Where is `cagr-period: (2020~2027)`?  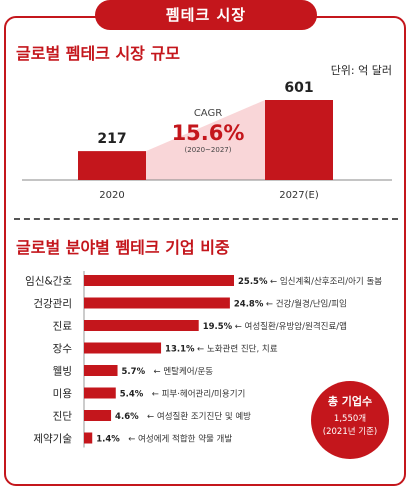
cagr-period: (2020~2027) is located at coordinates (208, 150).